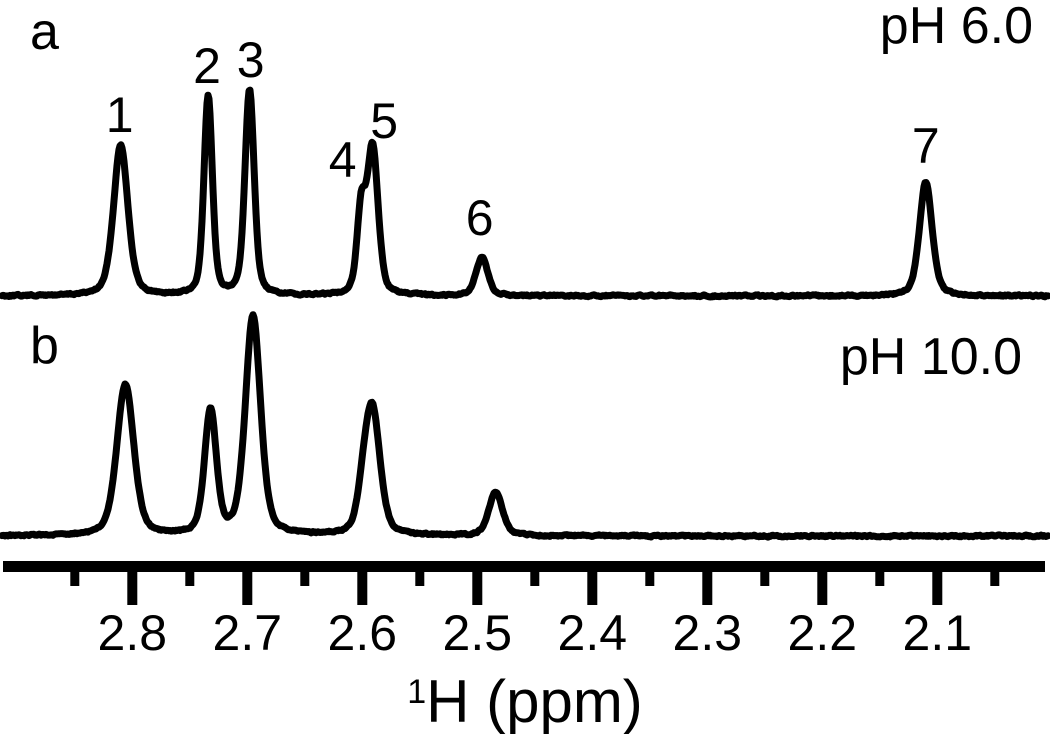 The image size is (1050, 734). I want to click on peak-label-5: 5, so click(384, 121).